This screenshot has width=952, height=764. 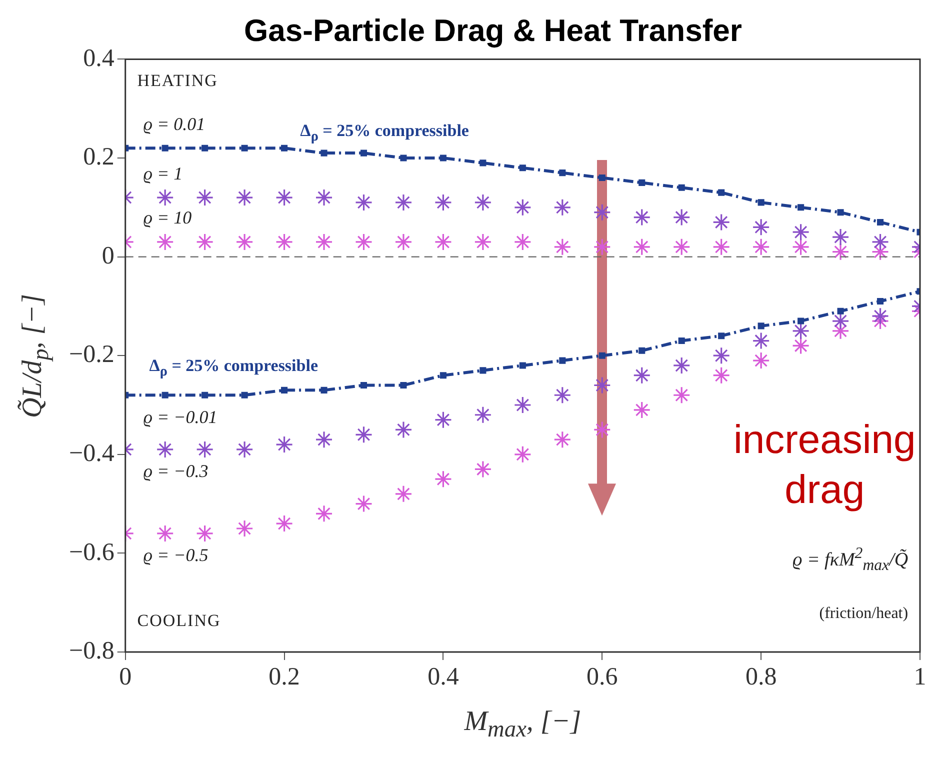 I want to click on x-tick-label: 0.4, so click(x=444, y=677).